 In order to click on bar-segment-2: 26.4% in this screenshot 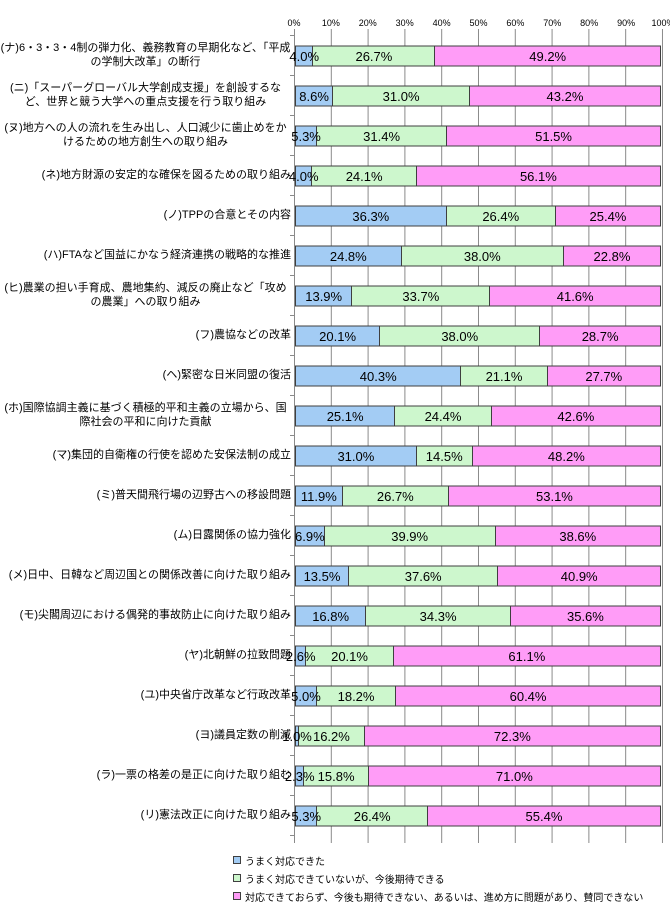, I will do `click(500, 216)`.